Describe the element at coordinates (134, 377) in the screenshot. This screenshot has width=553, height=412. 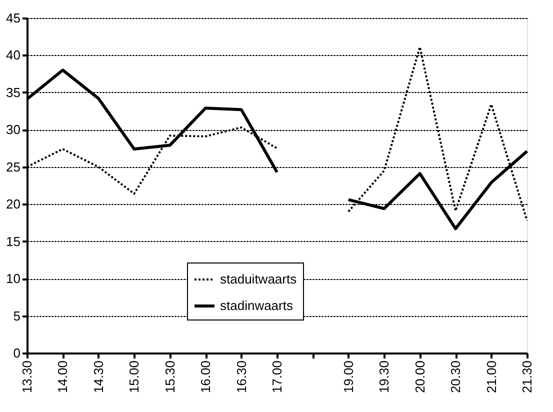
I see `x-tick-label: 15.00` at that location.